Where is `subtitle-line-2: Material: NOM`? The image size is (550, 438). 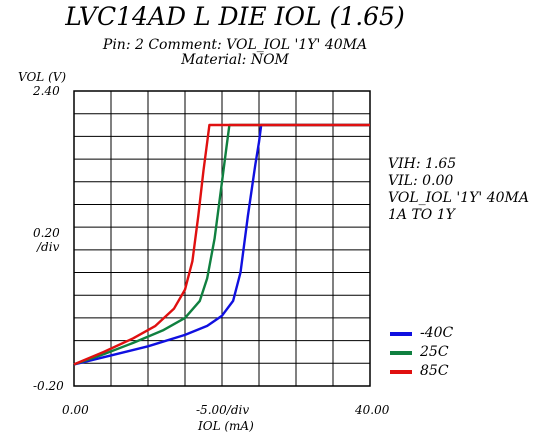 subtitle-line-2: Material: NOM is located at coordinates (235, 60).